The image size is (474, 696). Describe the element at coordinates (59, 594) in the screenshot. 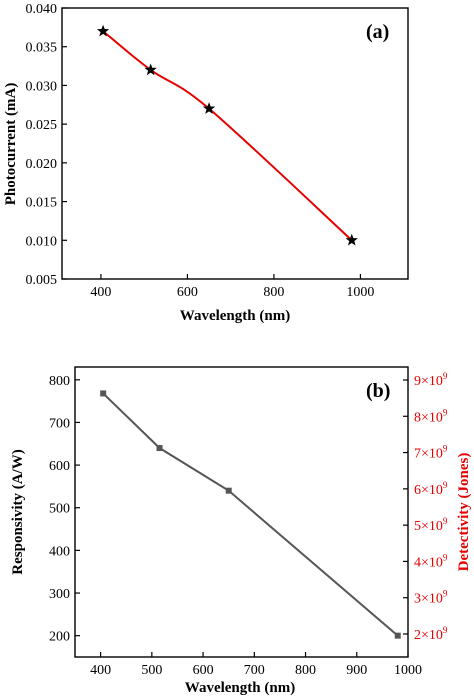

I see `chart-b-y-tick-label: 300` at that location.